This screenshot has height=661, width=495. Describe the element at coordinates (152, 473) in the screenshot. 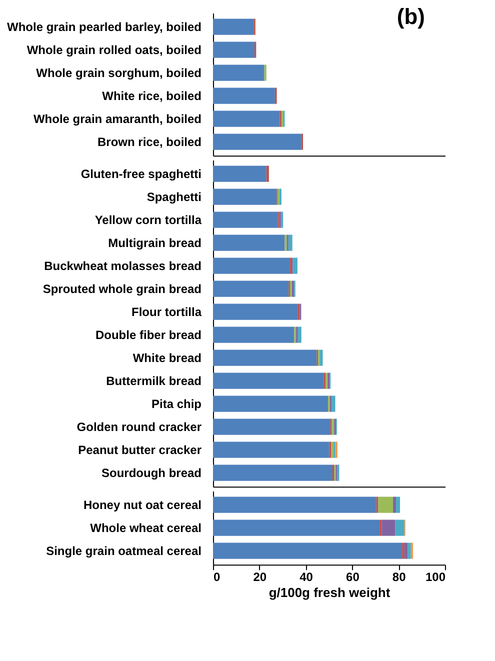

I see `y-tick-label: Sourdough bread` at that location.